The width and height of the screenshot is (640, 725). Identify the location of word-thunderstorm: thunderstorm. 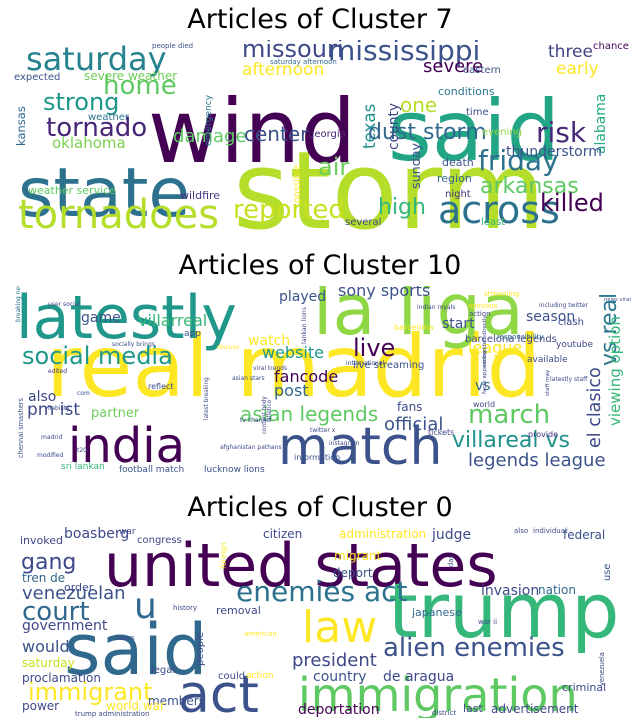
(554, 152).